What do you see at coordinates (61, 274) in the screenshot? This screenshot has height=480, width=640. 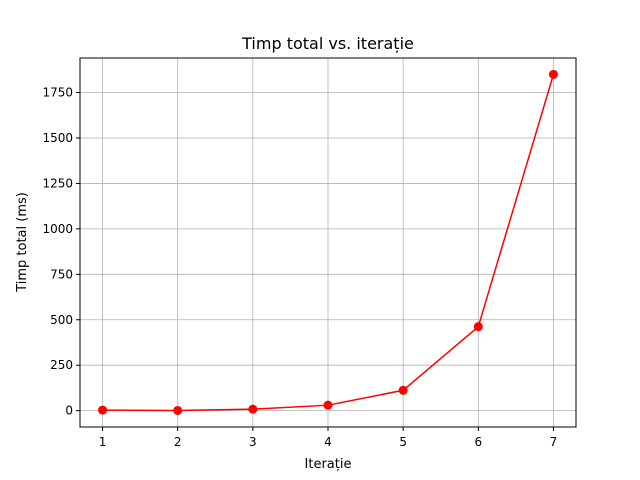 I see `y-tick-label: 750` at bounding box center [61, 274].